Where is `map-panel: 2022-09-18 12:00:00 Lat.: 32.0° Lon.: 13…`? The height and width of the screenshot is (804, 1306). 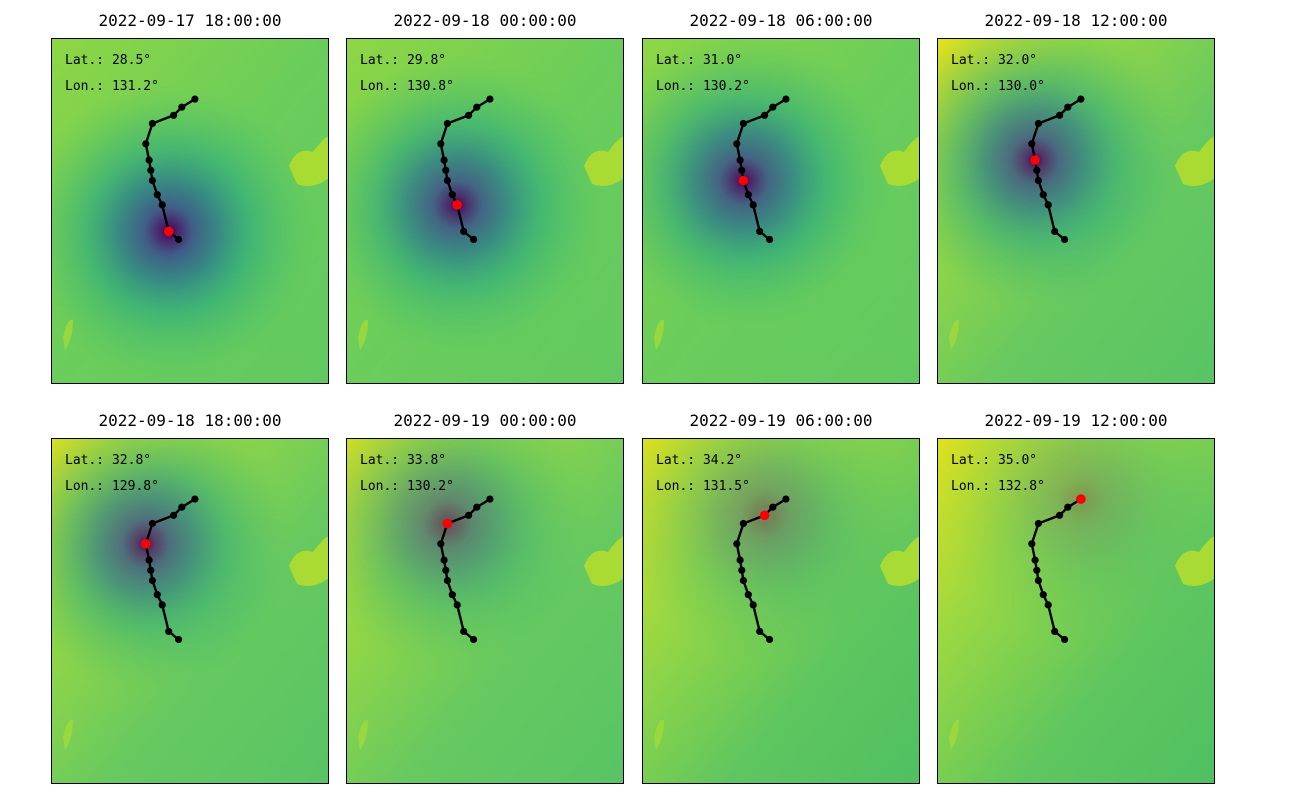 map-panel: 2022-09-18 12:00:00 Lat.: 32.0° Lon.: 13… is located at coordinates (1076, 197).